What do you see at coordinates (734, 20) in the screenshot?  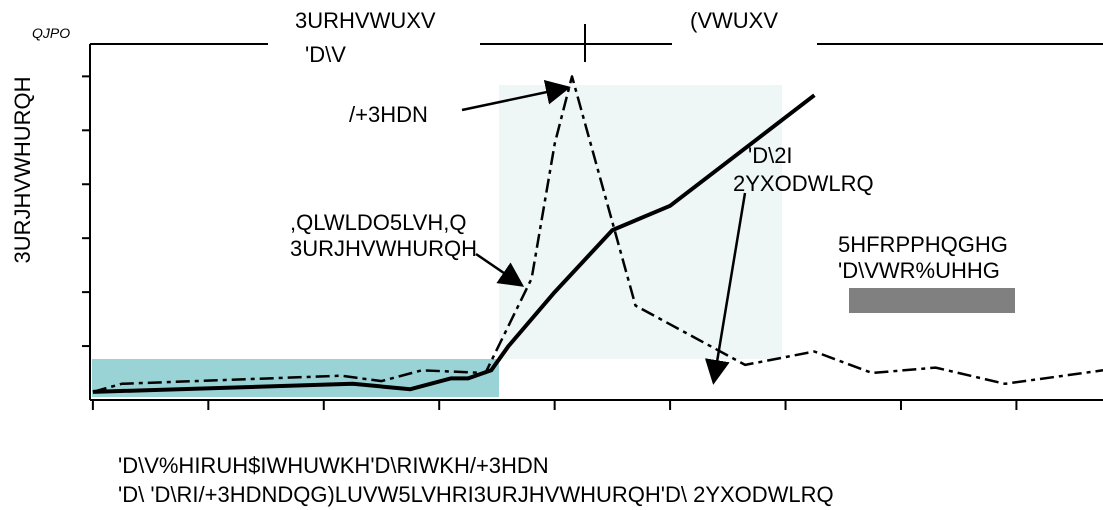 I see `estrus-label: (VWUXV` at bounding box center [734, 20].